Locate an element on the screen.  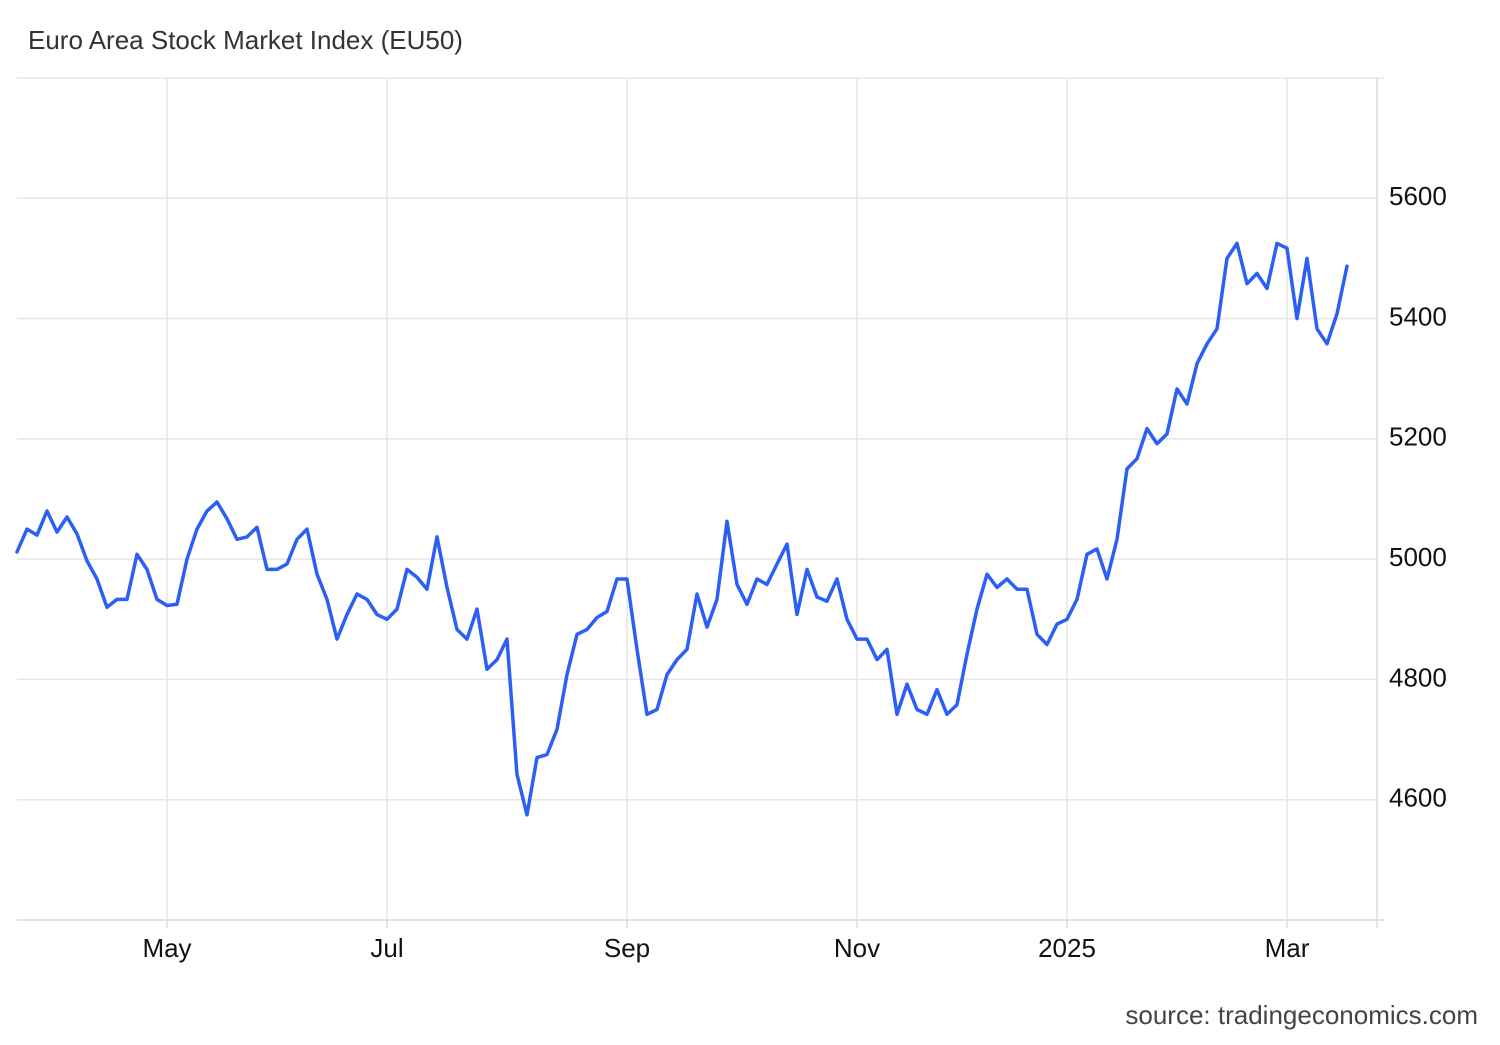
y-tick-label: 5000 is located at coordinates (1418, 557).